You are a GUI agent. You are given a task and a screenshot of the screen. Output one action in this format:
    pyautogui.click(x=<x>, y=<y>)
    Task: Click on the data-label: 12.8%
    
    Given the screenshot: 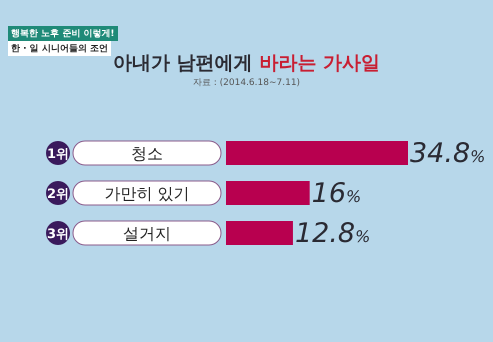 What is the action you would take?
    pyautogui.click(x=332, y=233)
    